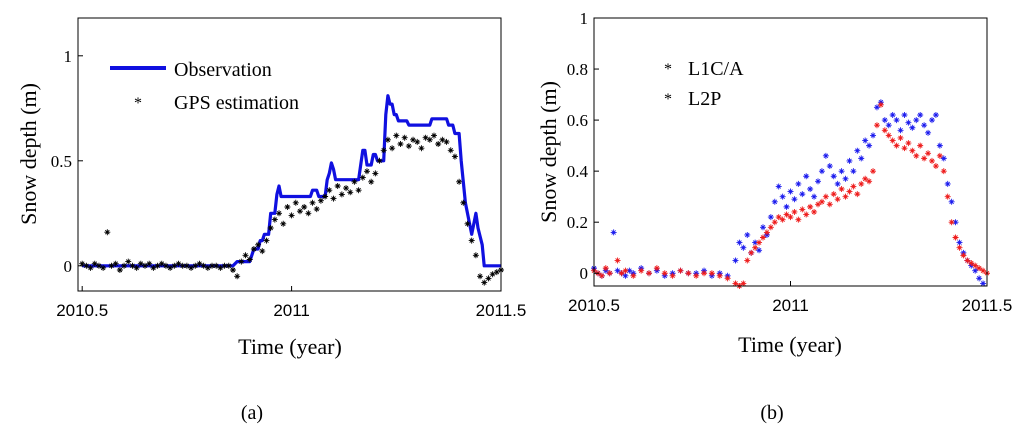 The height and width of the screenshot is (439, 1024). I want to click on legend-gps-estimation-label: GPS estimation, so click(236, 103).